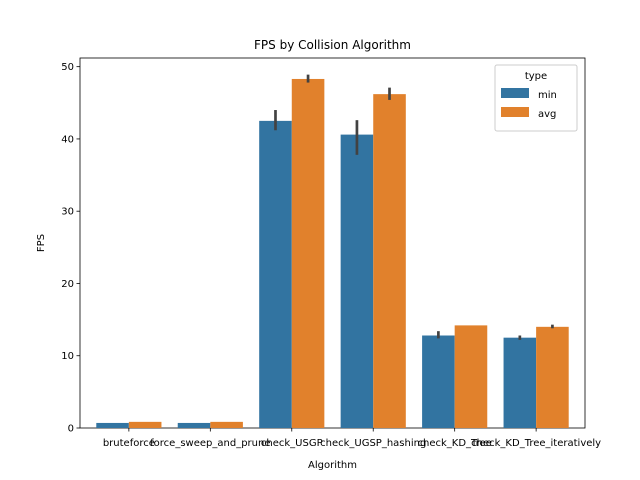 The image size is (640, 480). What do you see at coordinates (552, 377) in the screenshot?
I see `bar-avg-check_KD_Tree_iteratively` at bounding box center [552, 377].